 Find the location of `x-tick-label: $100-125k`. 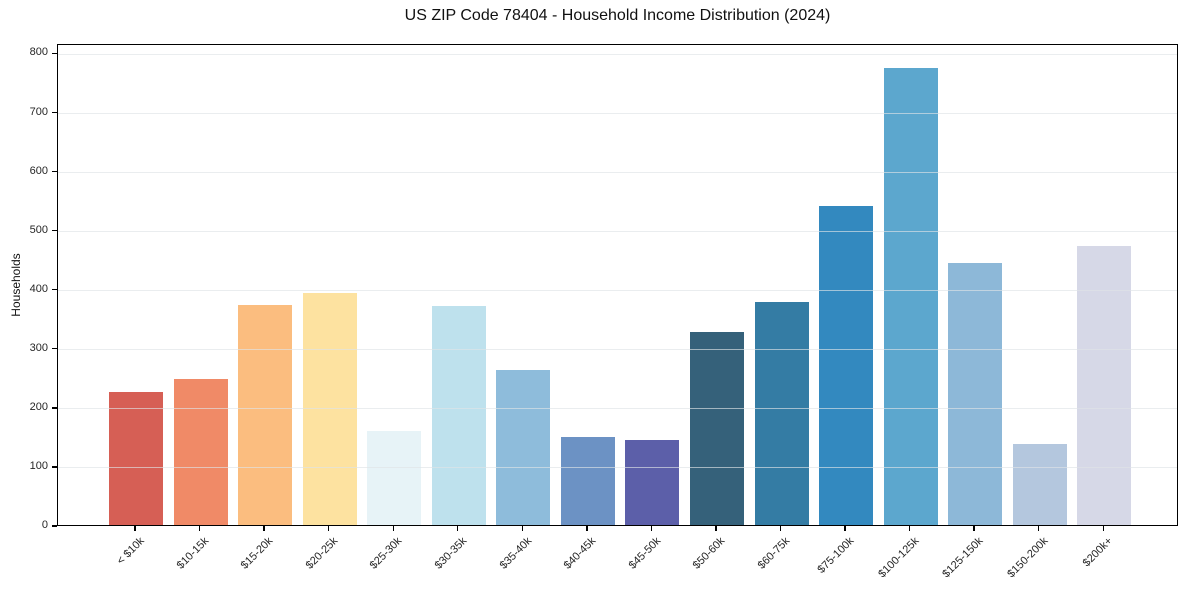

x-tick-label: $100-125k is located at coordinates (898, 558).